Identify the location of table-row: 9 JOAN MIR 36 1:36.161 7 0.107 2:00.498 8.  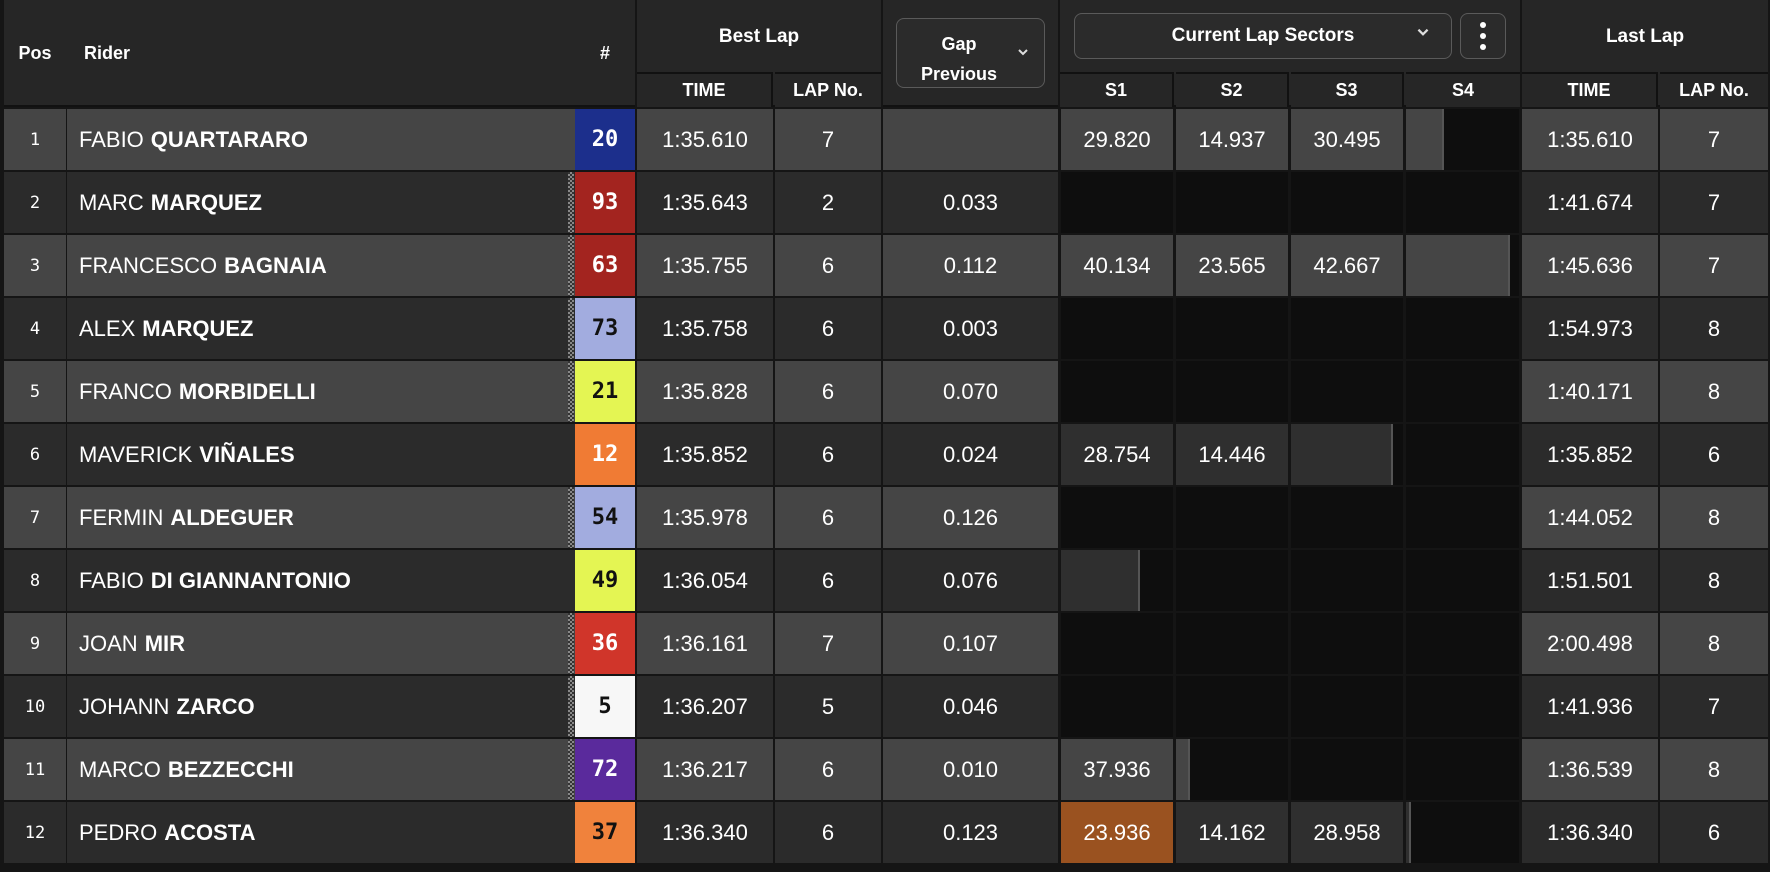
(885, 643).